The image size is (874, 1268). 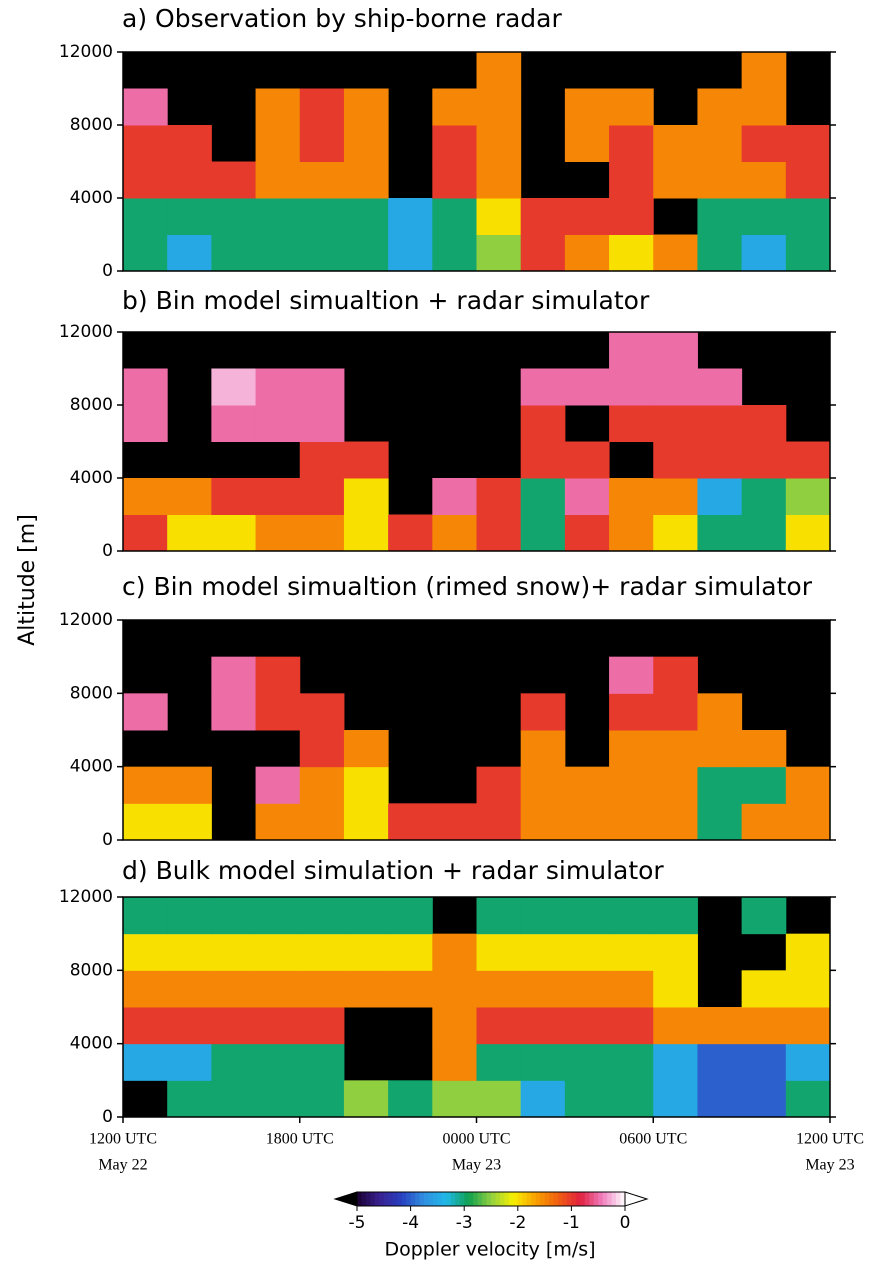 I want to click on colorbar-label: Doppler velocity [m/s], so click(x=489, y=1250).